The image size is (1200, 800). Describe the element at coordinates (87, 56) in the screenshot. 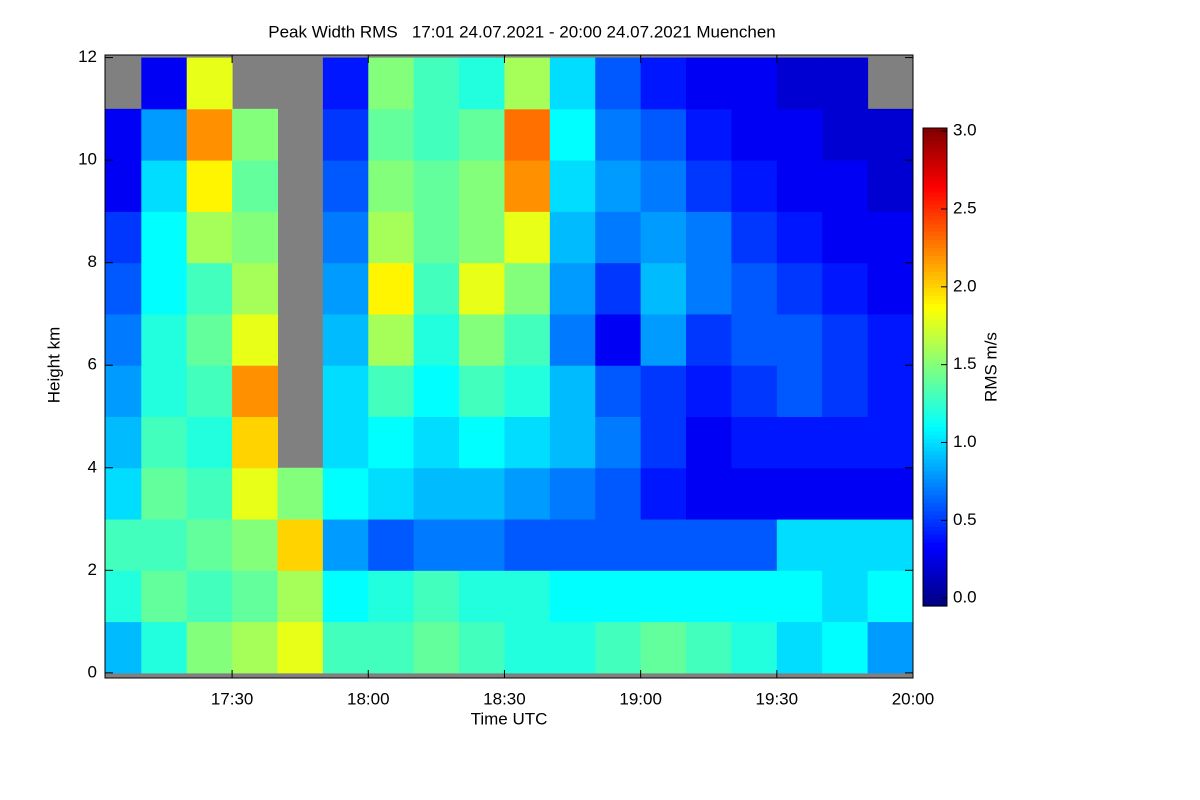

I see `y-tick-label: 12` at that location.